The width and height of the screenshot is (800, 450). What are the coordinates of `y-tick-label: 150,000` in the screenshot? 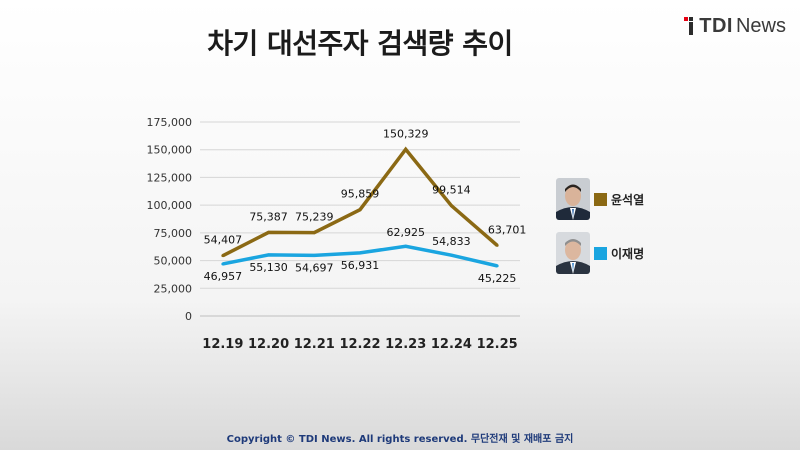 It's located at (170, 150).